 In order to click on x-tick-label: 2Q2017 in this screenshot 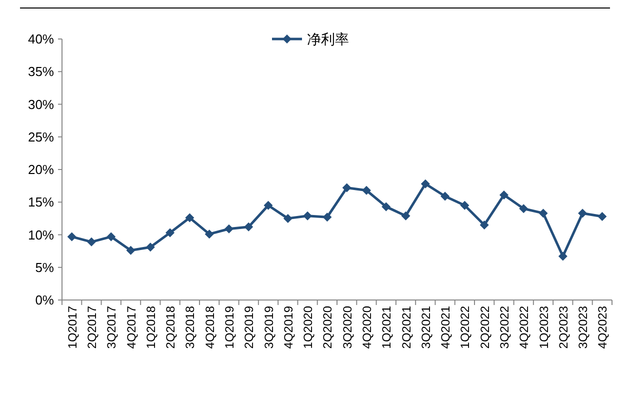, I will do `click(91, 327)`.